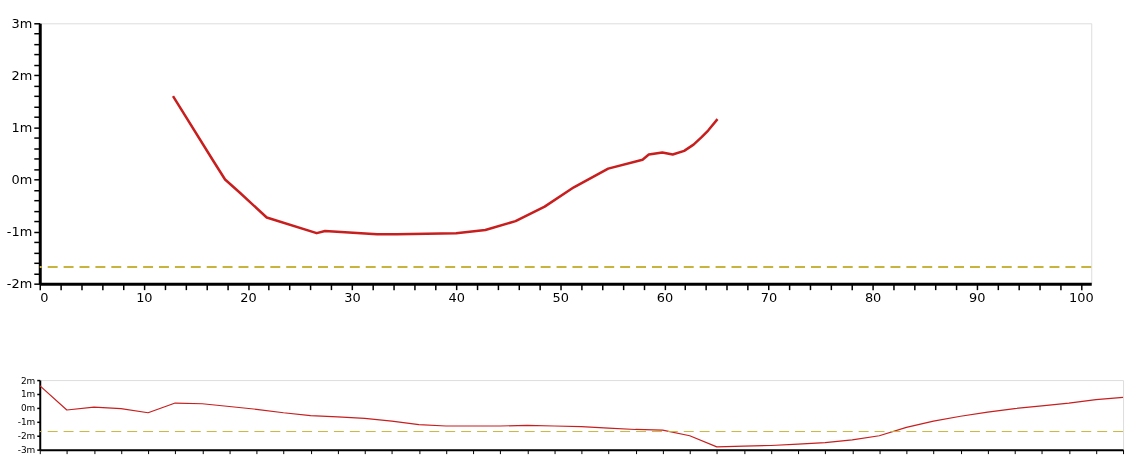 This screenshot has height=459, width=1130. I want to click on x-tick-label: 10, so click(144, 298).